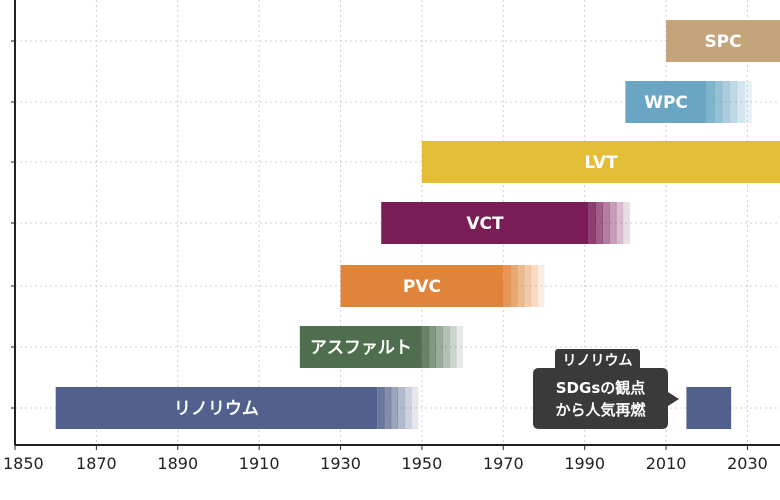  I want to click on x-tick-label: 1870, so click(96, 463).